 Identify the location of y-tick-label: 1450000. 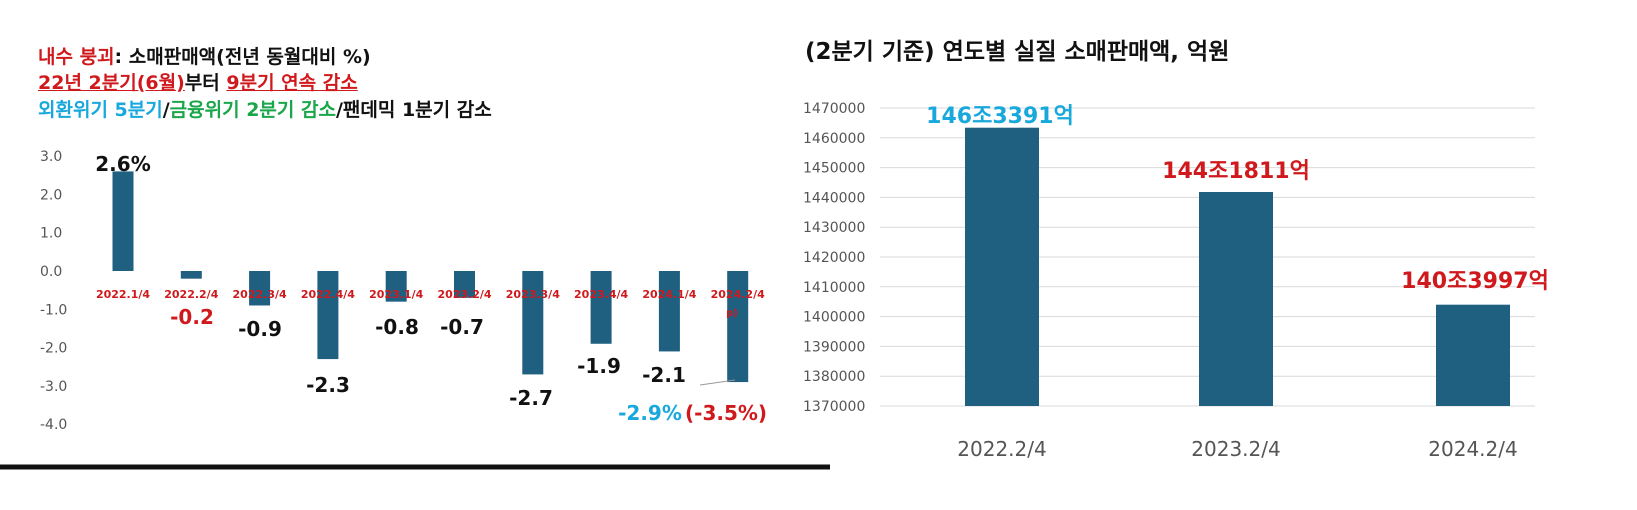
(834, 169).